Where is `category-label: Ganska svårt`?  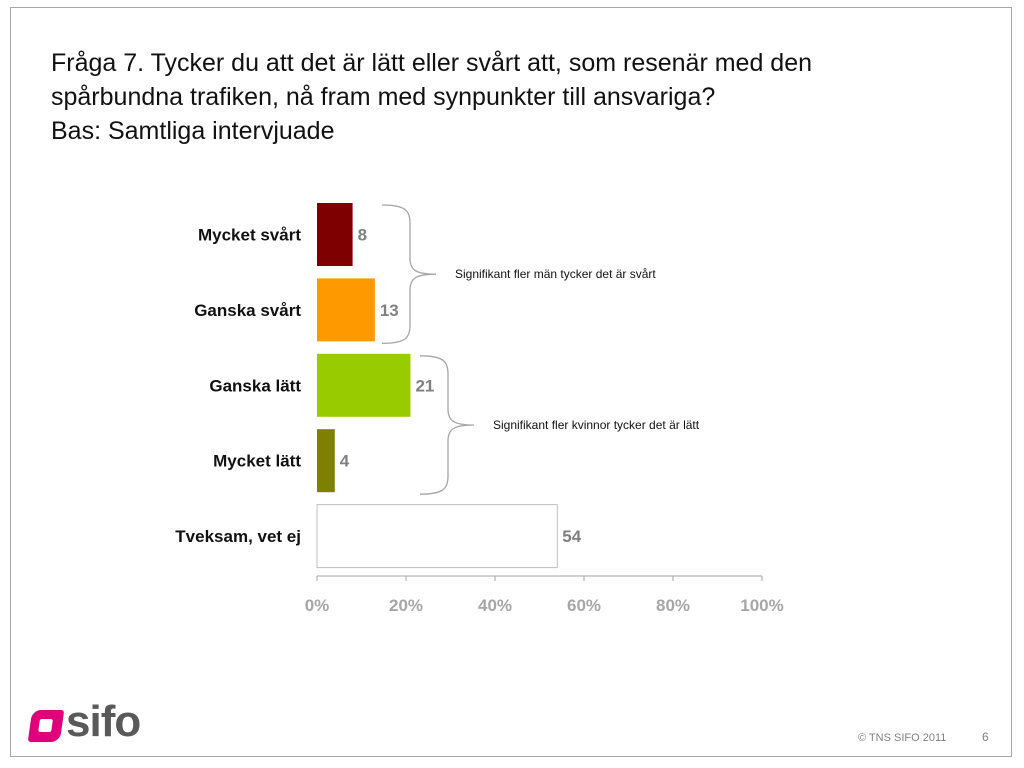
category-label: Ganska svårt is located at coordinates (247, 310).